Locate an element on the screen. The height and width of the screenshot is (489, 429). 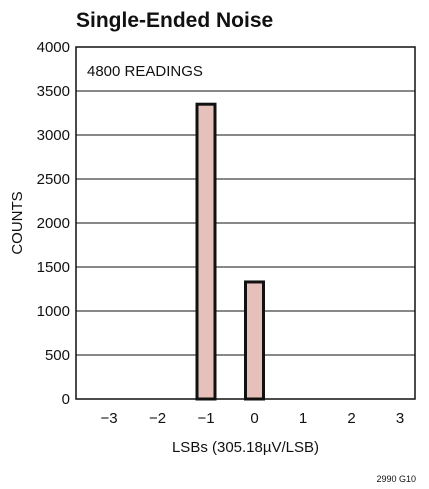
y-tick-label: 3500 is located at coordinates (53, 91).